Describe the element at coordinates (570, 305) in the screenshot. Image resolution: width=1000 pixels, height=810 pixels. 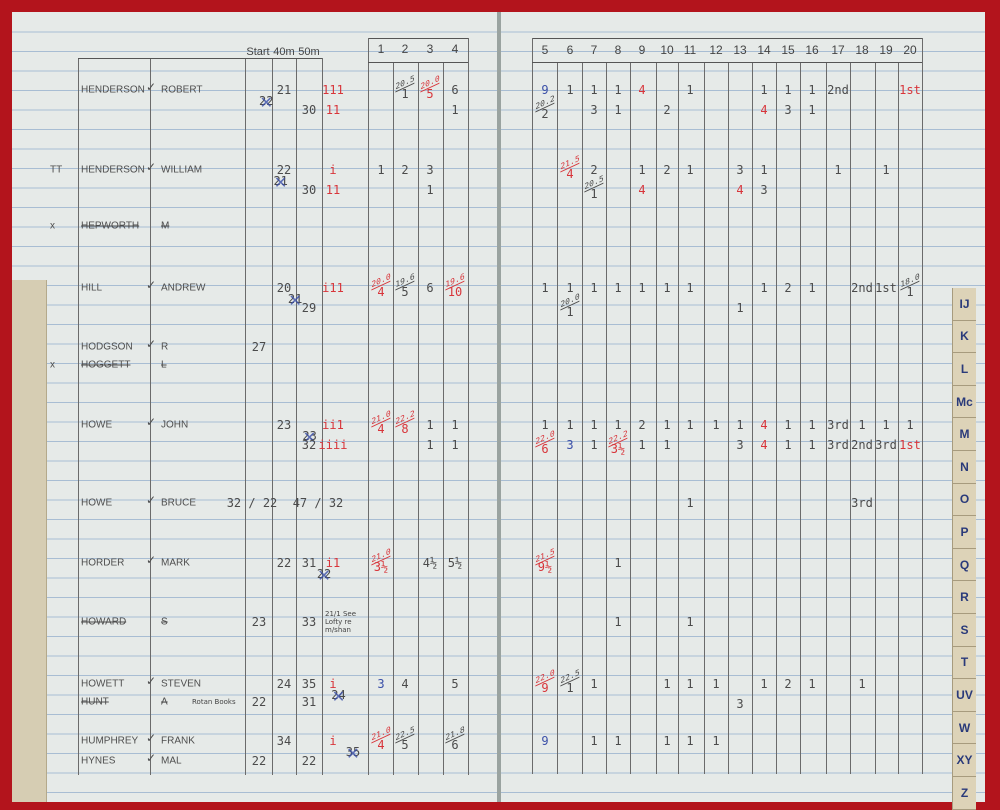
I see `score-entry-col-6: 20.0 1` at that location.